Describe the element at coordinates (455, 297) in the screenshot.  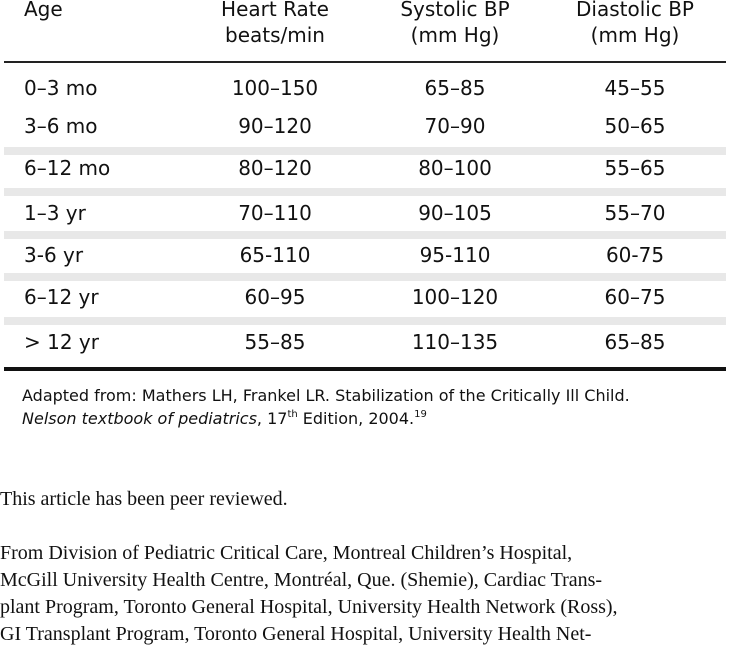
I see `systolic-cell: 100–120` at that location.